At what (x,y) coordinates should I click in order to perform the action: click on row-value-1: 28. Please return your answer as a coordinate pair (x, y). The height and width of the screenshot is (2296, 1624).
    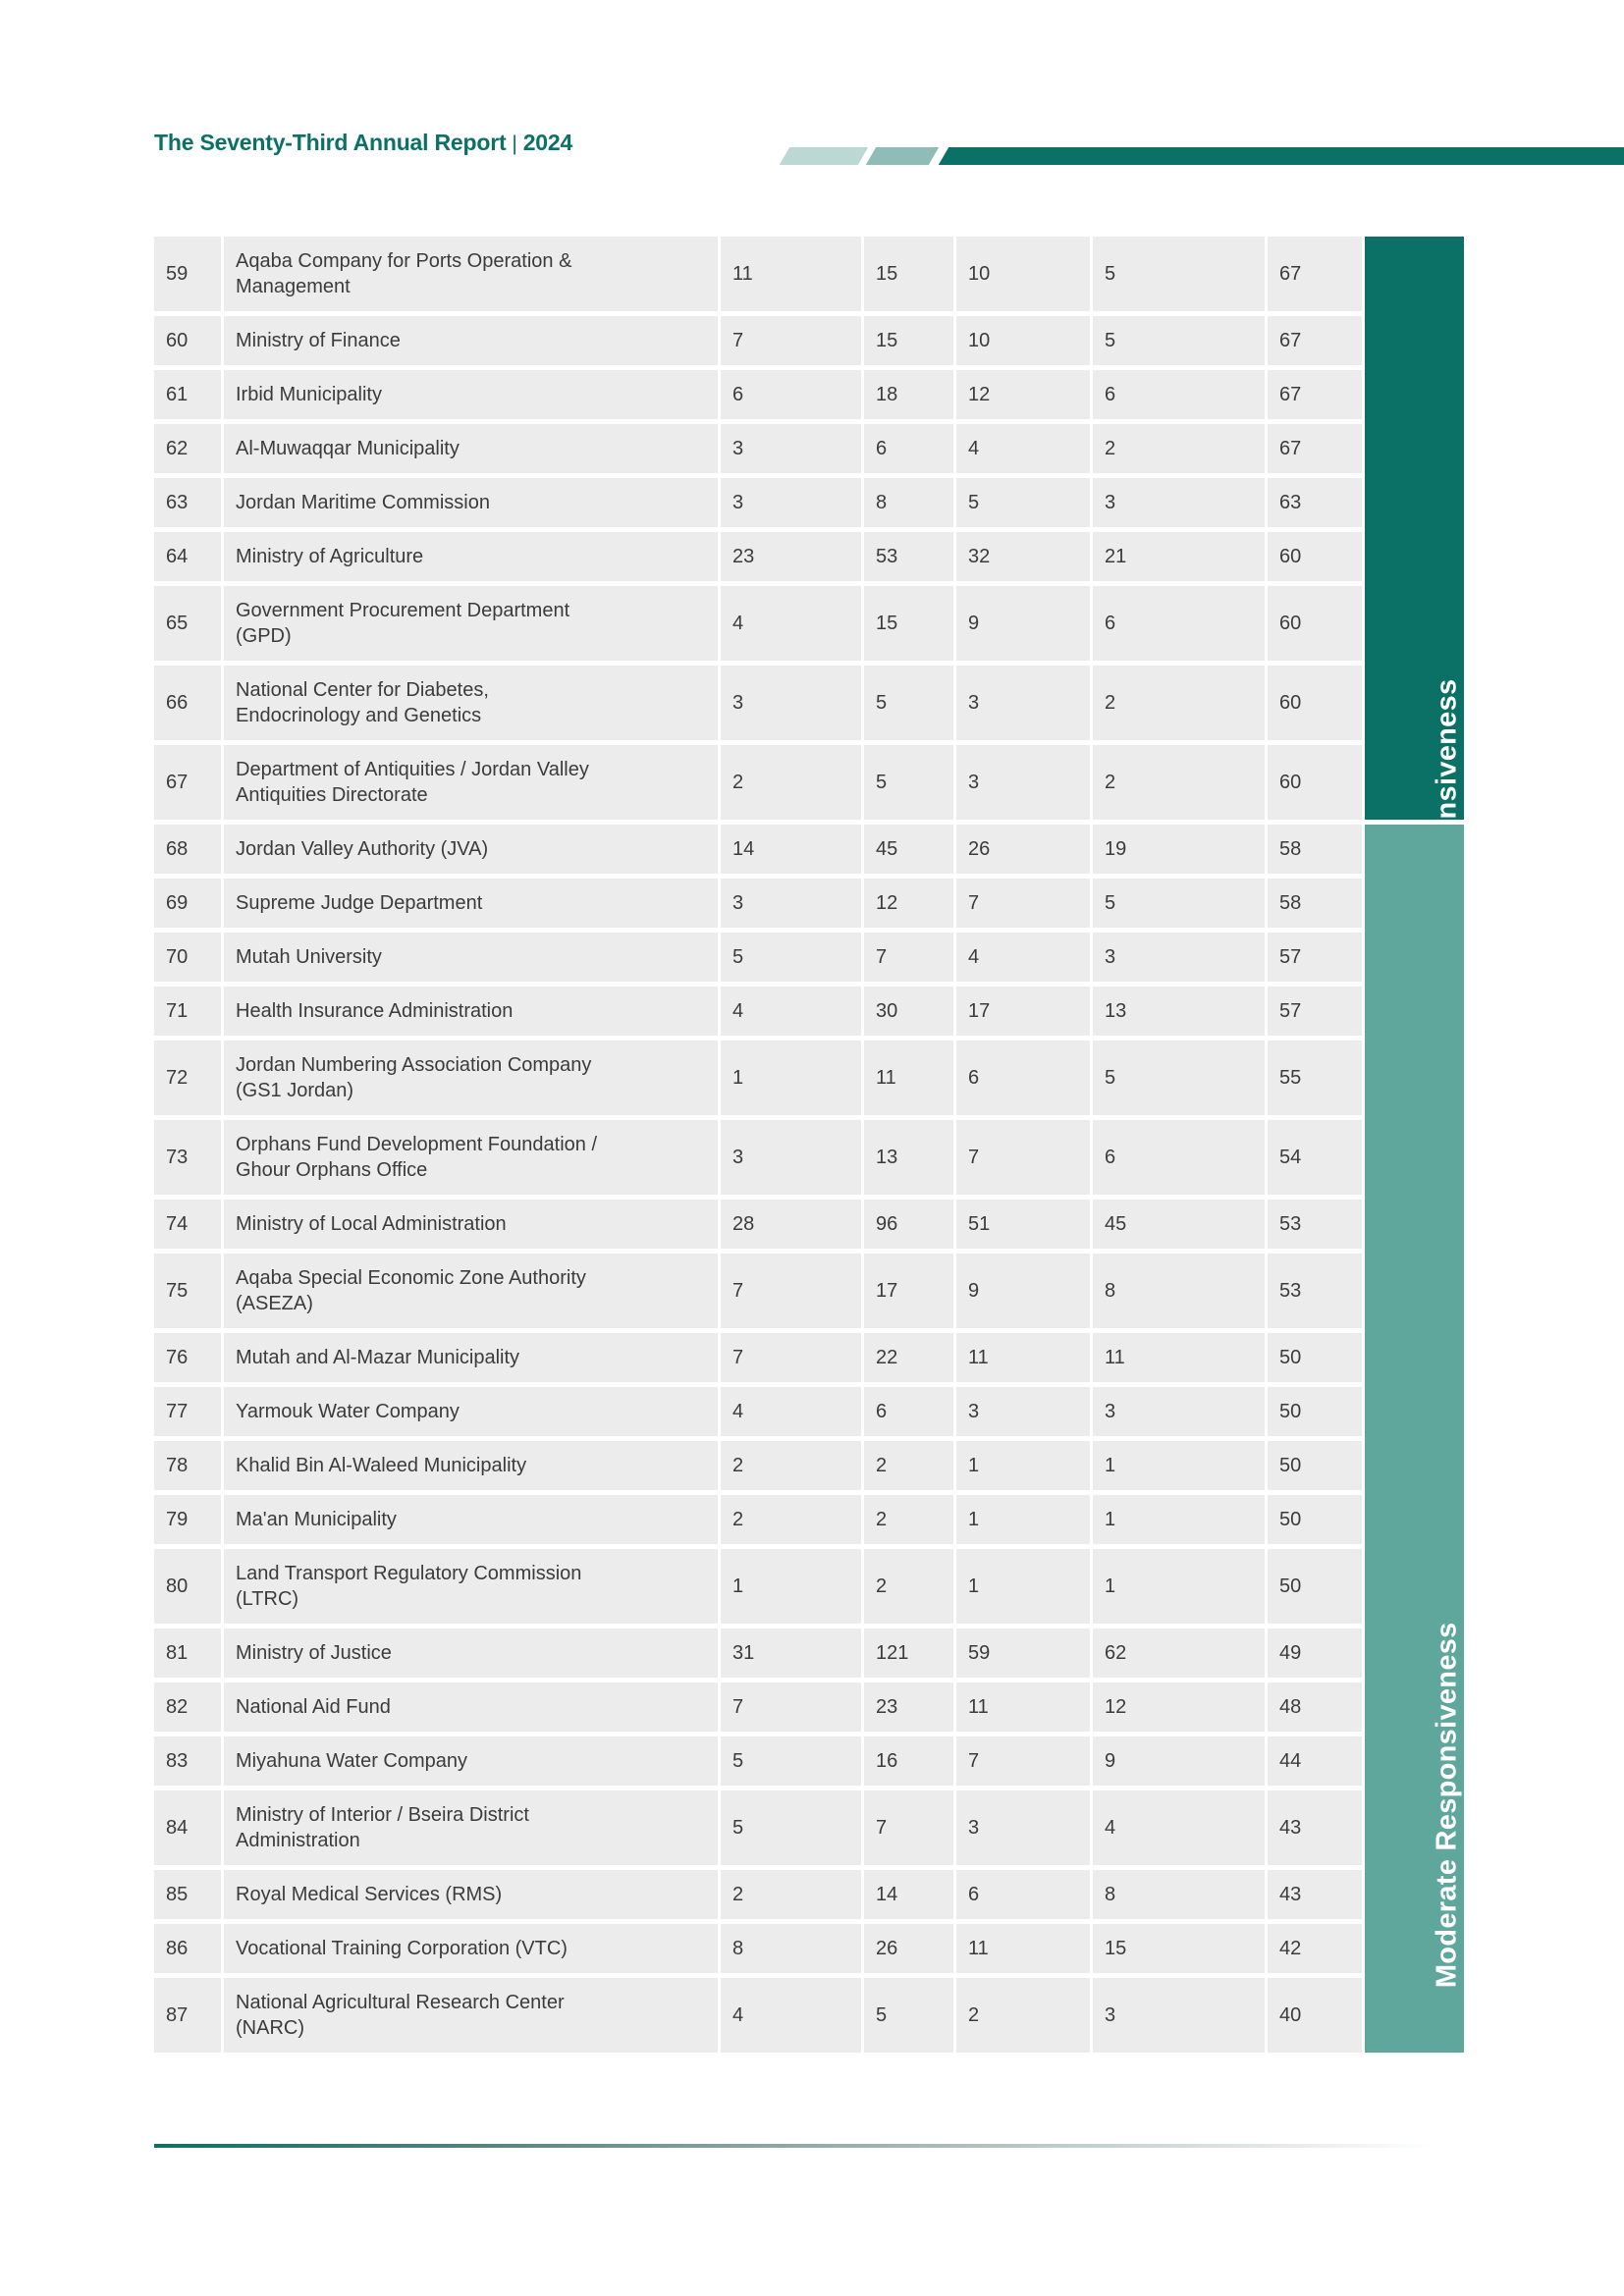
    Looking at the image, I should click on (791, 1224).